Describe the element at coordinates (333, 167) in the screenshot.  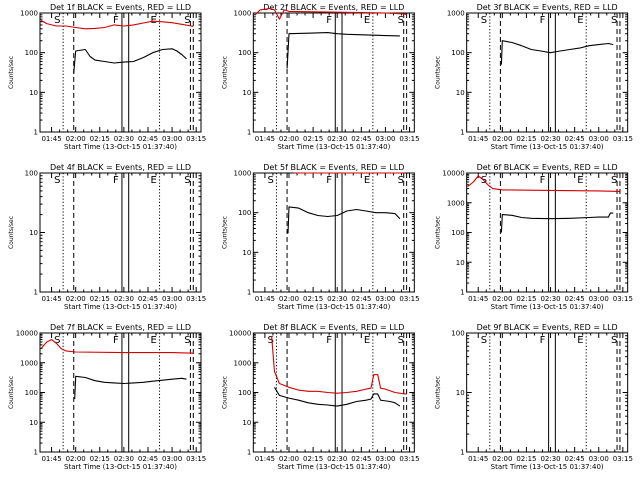
I see `chart-title: Det 5f BLACK = Events, RED = LLD` at that location.